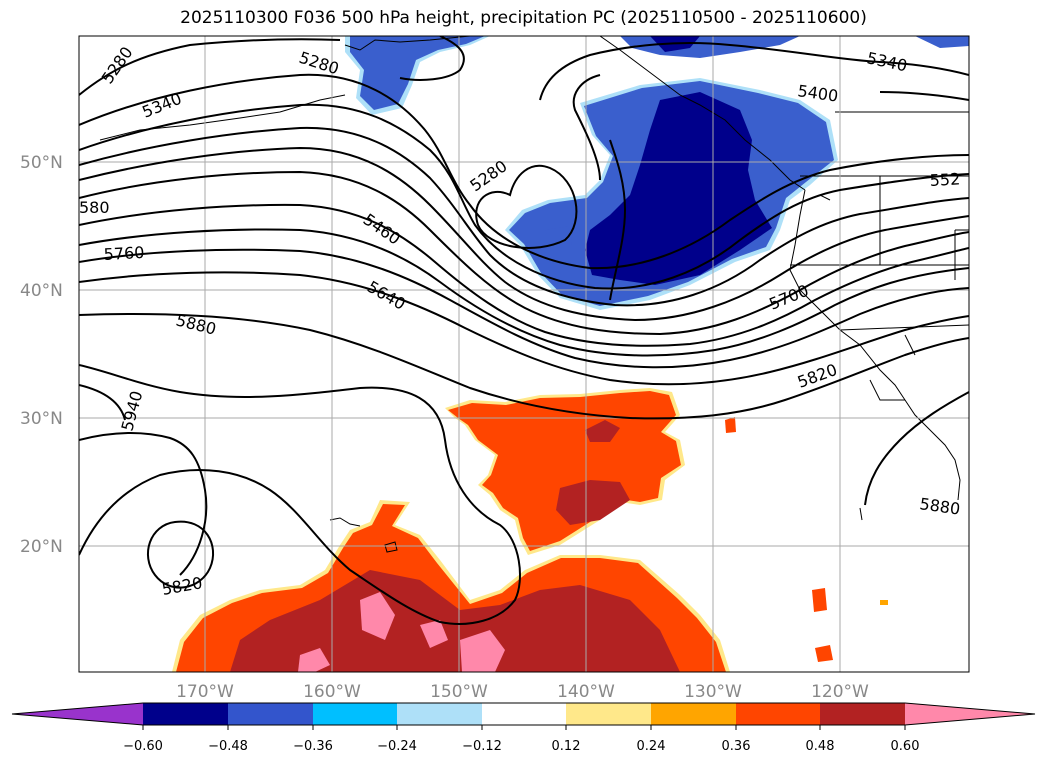 Image resolution: width=1047 pixels, height=765 pixels. I want to click on colorbar-tick-label: 0.24, so click(651, 746).